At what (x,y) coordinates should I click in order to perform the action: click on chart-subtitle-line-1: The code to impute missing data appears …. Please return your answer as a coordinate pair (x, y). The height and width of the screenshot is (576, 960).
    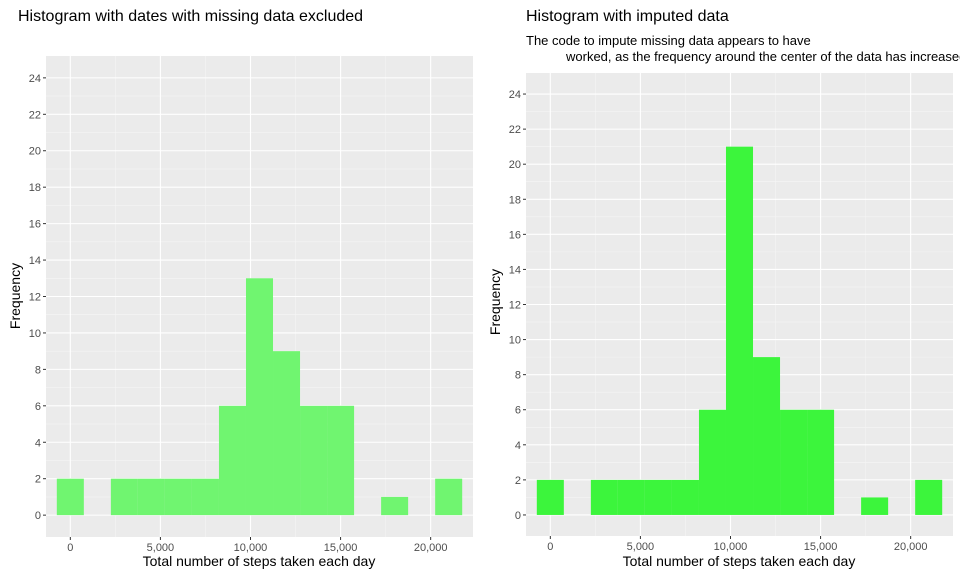
    Looking at the image, I should click on (668, 40).